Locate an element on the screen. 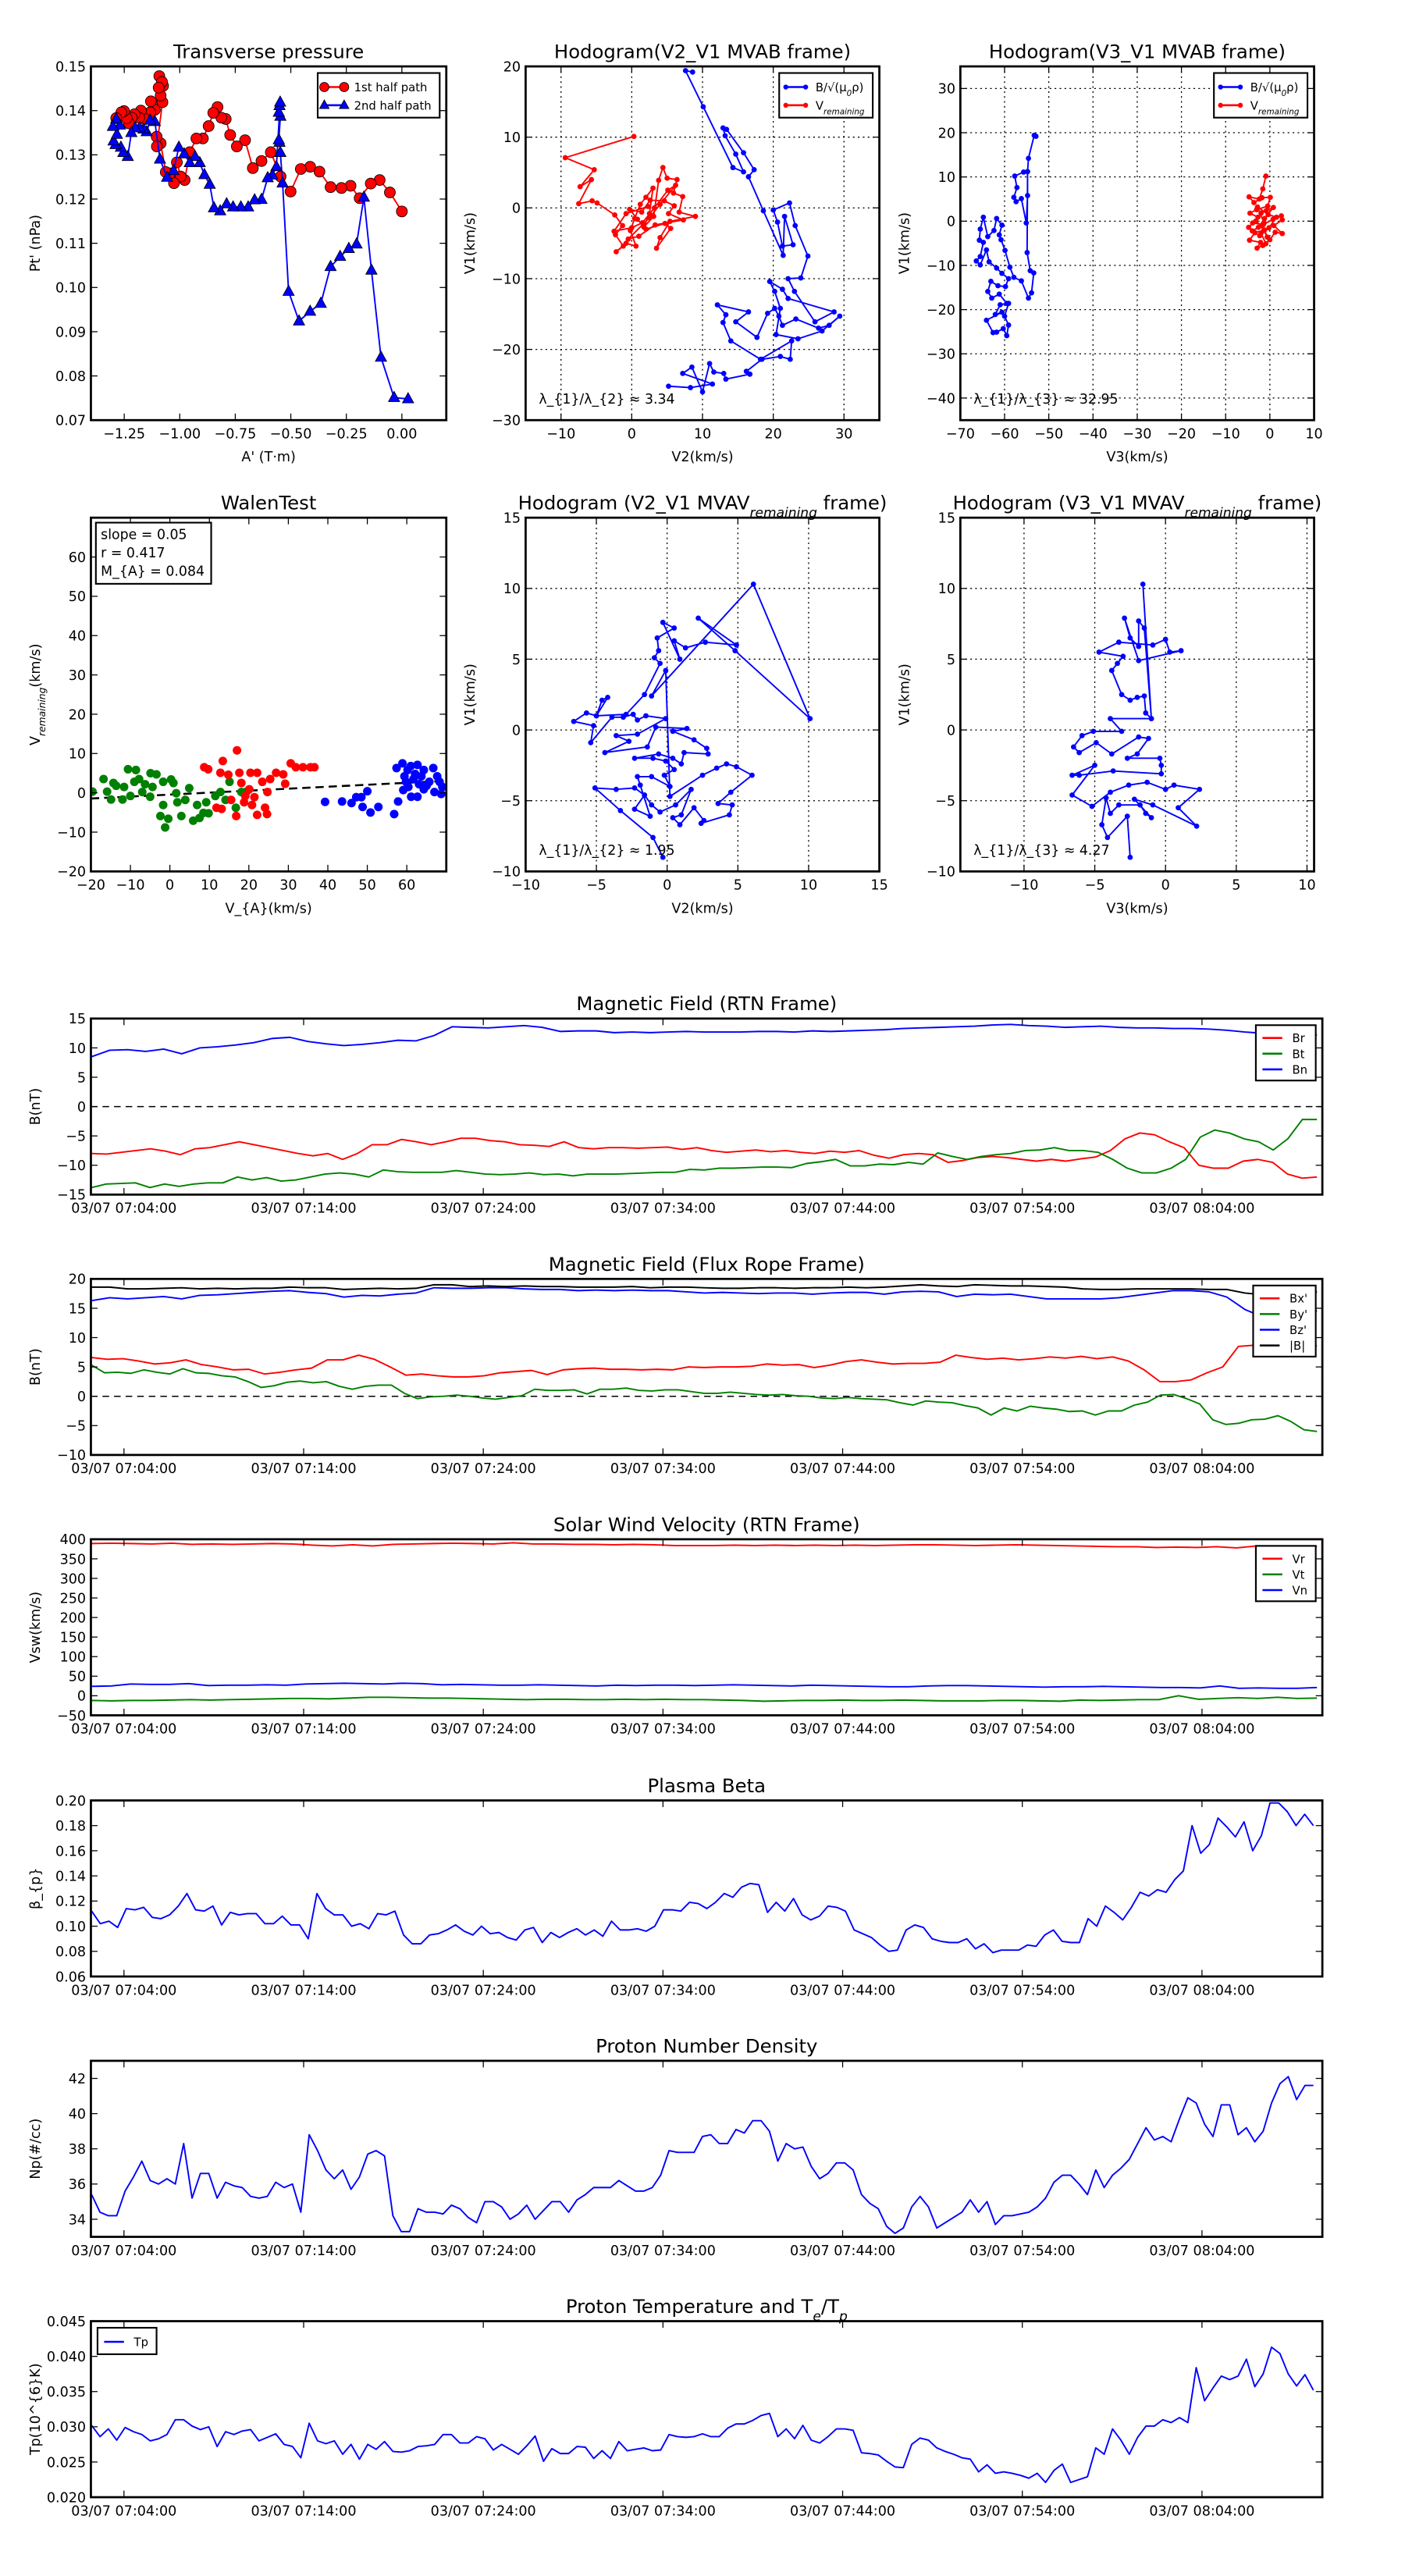 This screenshot has height=2576, width=1405. x-tick-label: 0 is located at coordinates (667, 886).